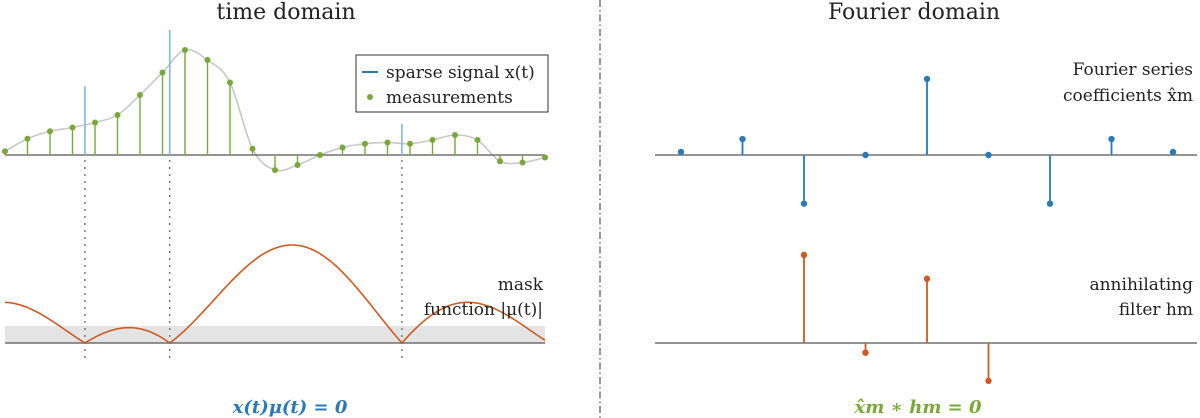 The height and width of the screenshot is (418, 1200). What do you see at coordinates (285, 12) in the screenshot?
I see `time-domain-title: time domain` at bounding box center [285, 12].